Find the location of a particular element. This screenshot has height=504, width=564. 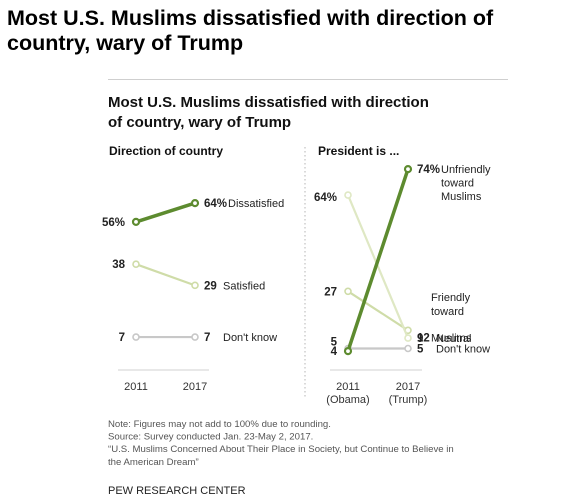

start-label-don-t-know: 7 is located at coordinates (122, 338).